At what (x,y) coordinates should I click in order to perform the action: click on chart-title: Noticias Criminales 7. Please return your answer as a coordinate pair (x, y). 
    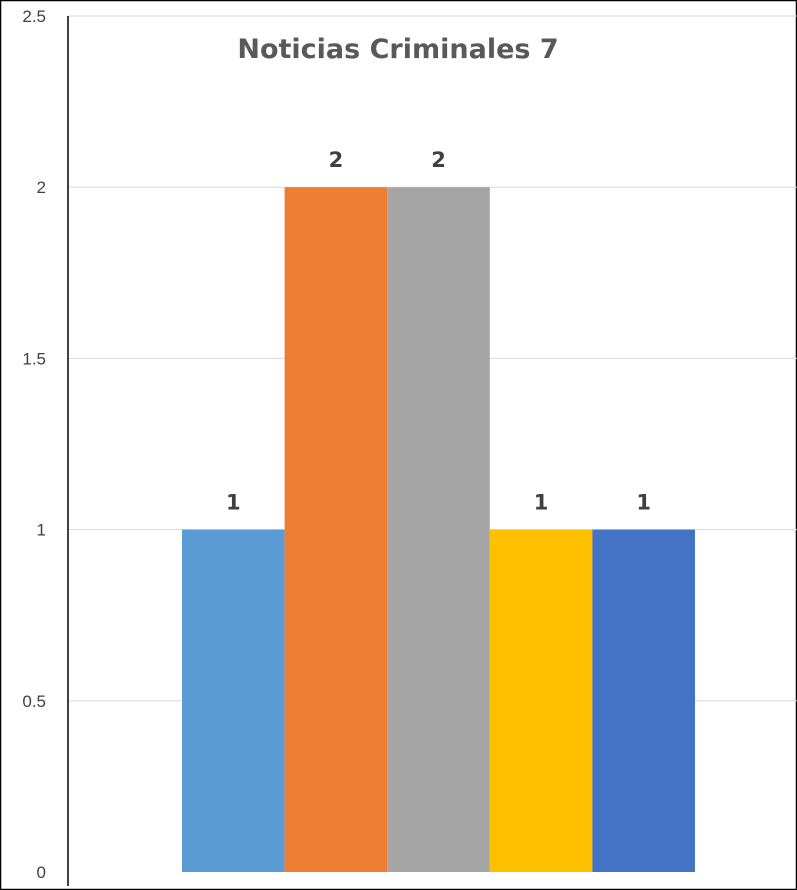
    Looking at the image, I should click on (397, 49).